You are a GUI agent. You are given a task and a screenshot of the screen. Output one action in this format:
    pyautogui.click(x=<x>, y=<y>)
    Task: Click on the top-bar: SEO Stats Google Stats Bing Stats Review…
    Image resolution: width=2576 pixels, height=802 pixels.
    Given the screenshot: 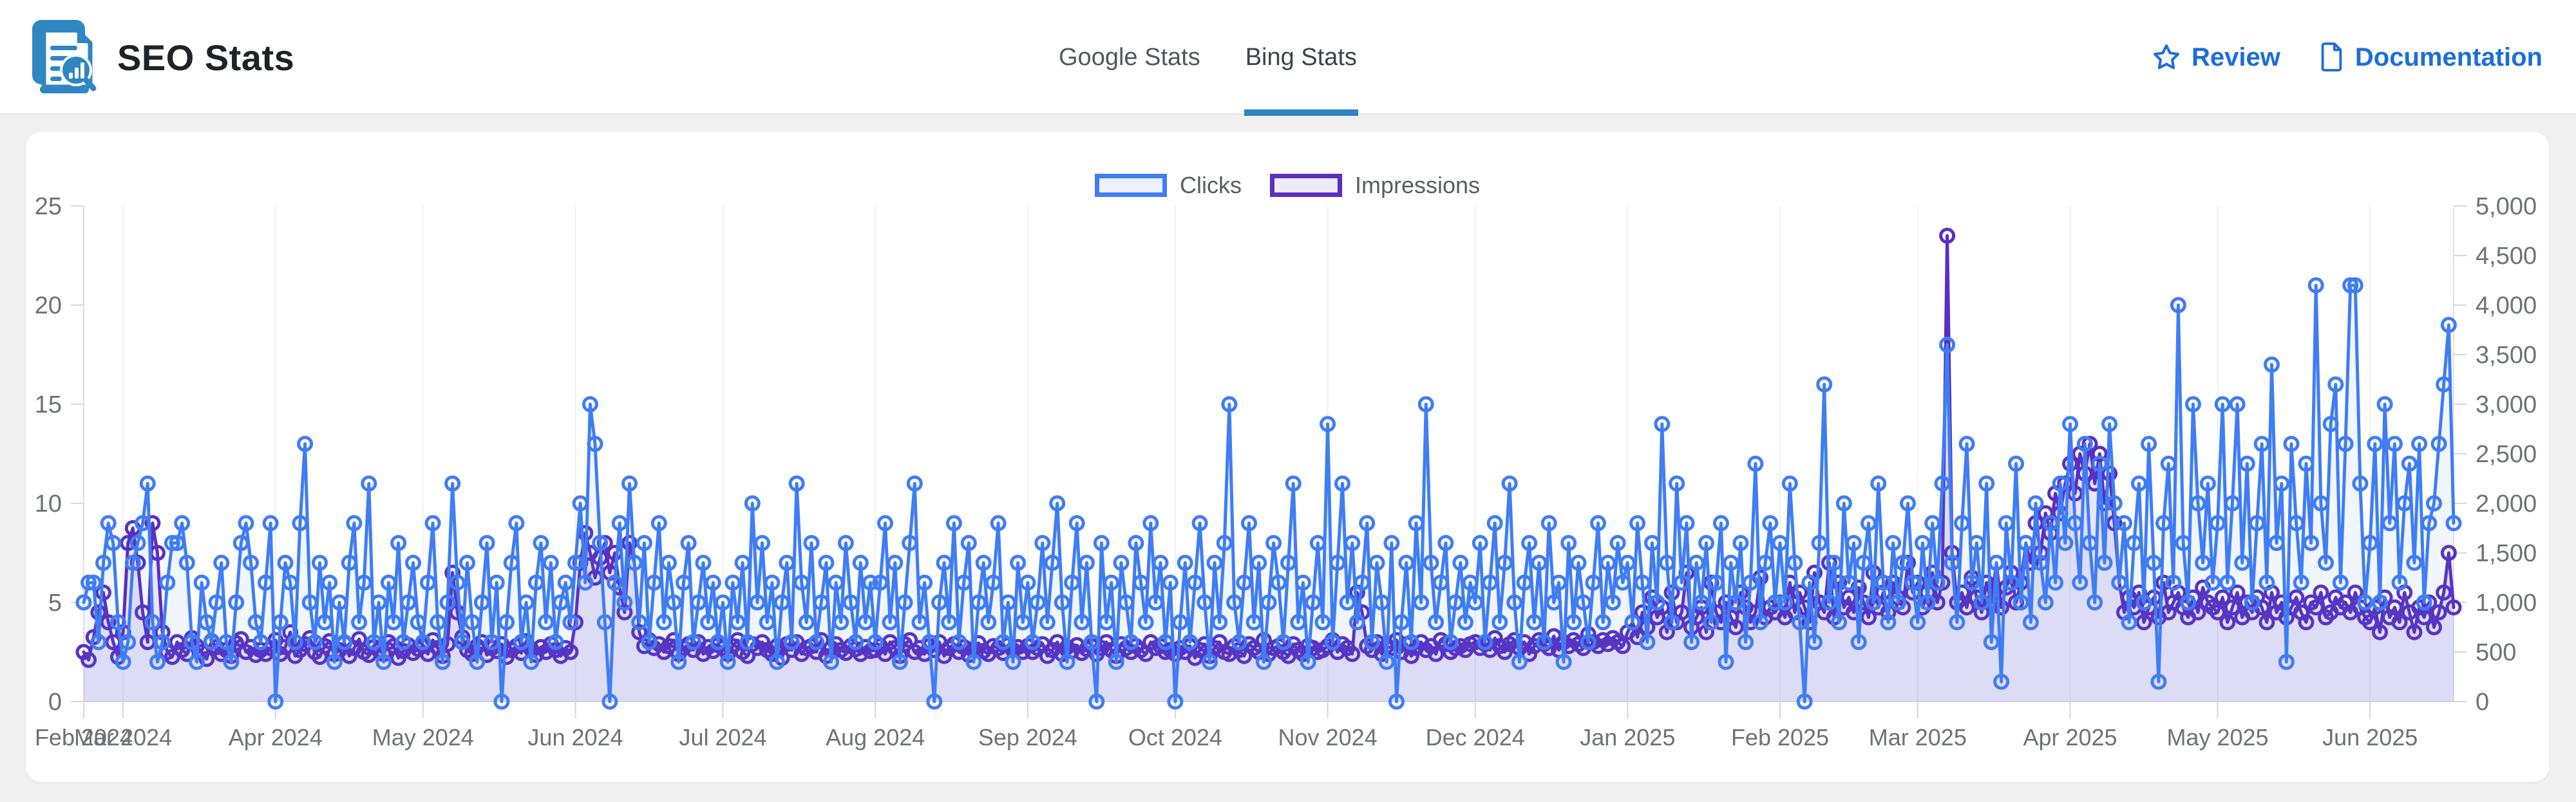 What is the action you would take?
    pyautogui.click(x=1288, y=58)
    